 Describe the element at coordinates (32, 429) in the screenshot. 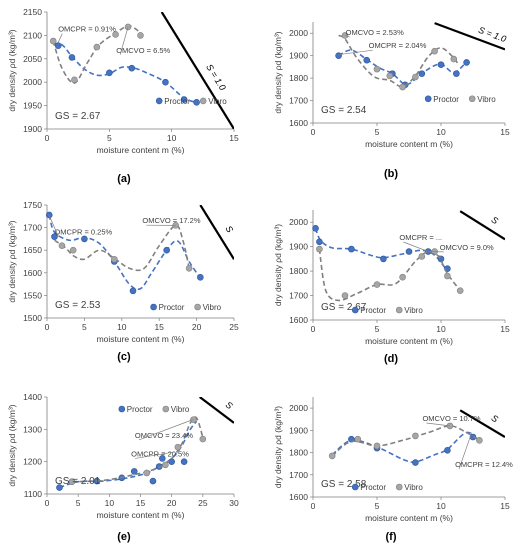

I see `y-tick-label: 1300` at that location.